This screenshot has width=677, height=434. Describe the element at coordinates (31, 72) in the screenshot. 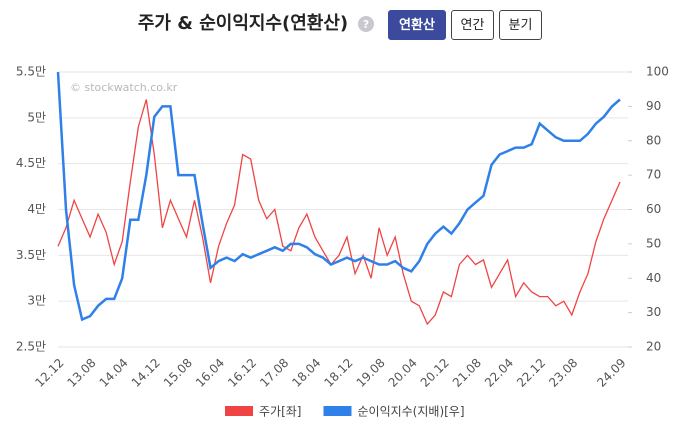

I see `y-tick-label: 5.5만` at that location.